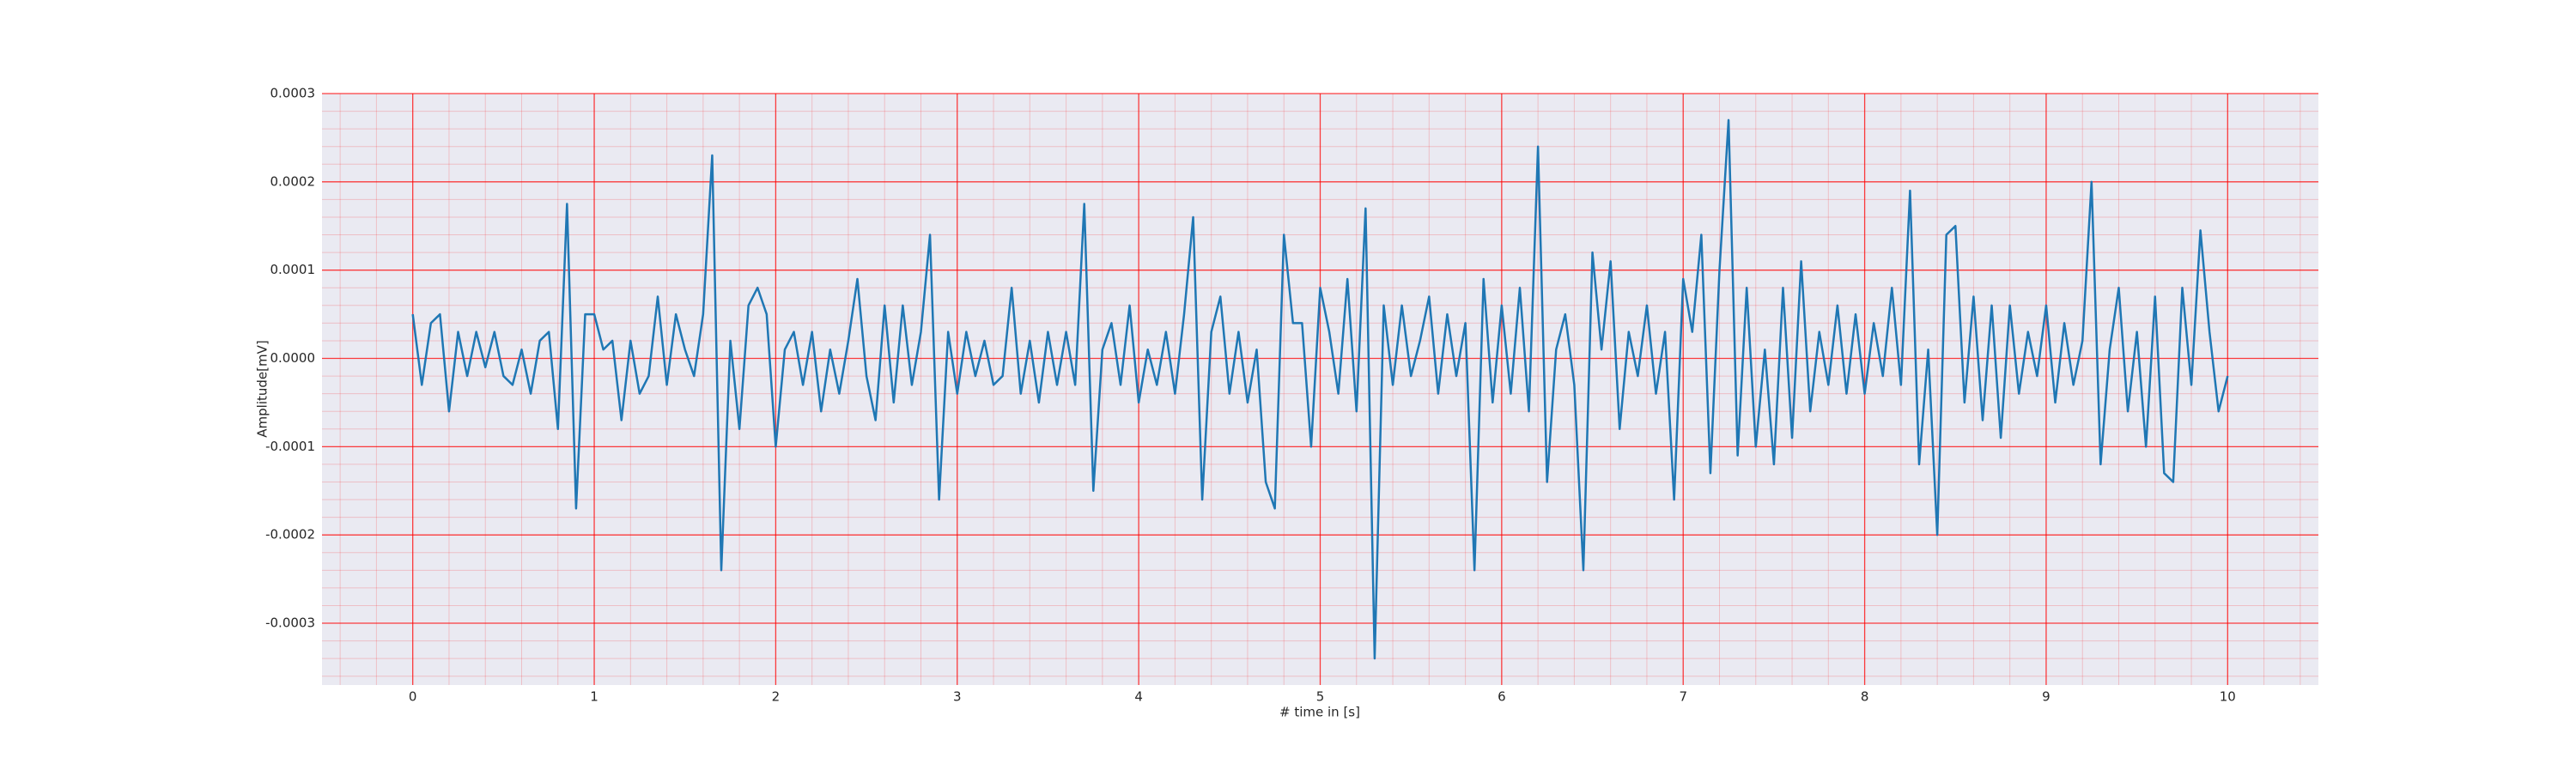 This screenshot has height=776, width=2576. What do you see at coordinates (413, 697) in the screenshot?
I see `x-tick-label: 0` at bounding box center [413, 697].